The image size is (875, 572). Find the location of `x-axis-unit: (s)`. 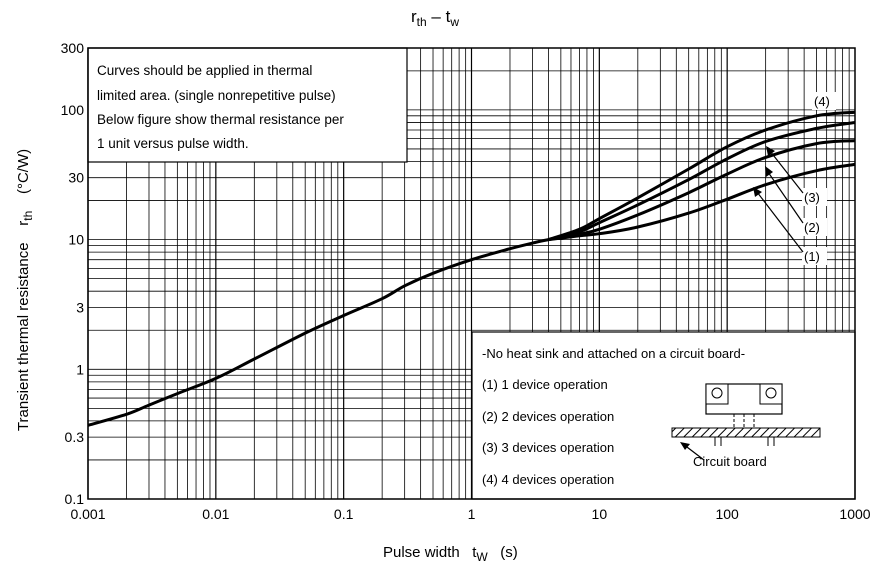

x-axis-unit: (s) is located at coordinates (509, 552).